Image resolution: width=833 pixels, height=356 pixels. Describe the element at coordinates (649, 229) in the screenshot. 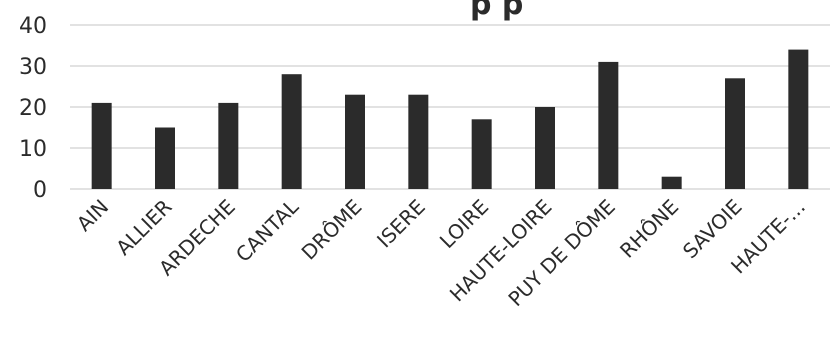

I see `x-tick-label: RHÔNE` at that location.